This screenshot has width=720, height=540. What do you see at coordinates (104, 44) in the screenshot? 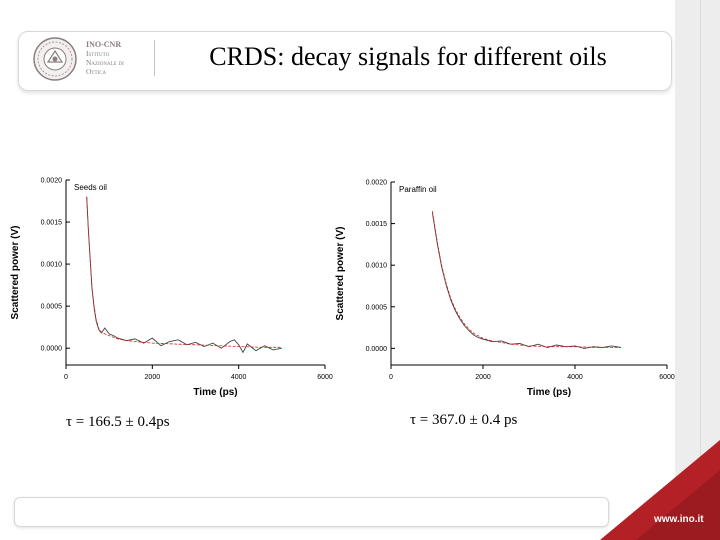
I see `institute-name: INO-CNR` at bounding box center [104, 44].